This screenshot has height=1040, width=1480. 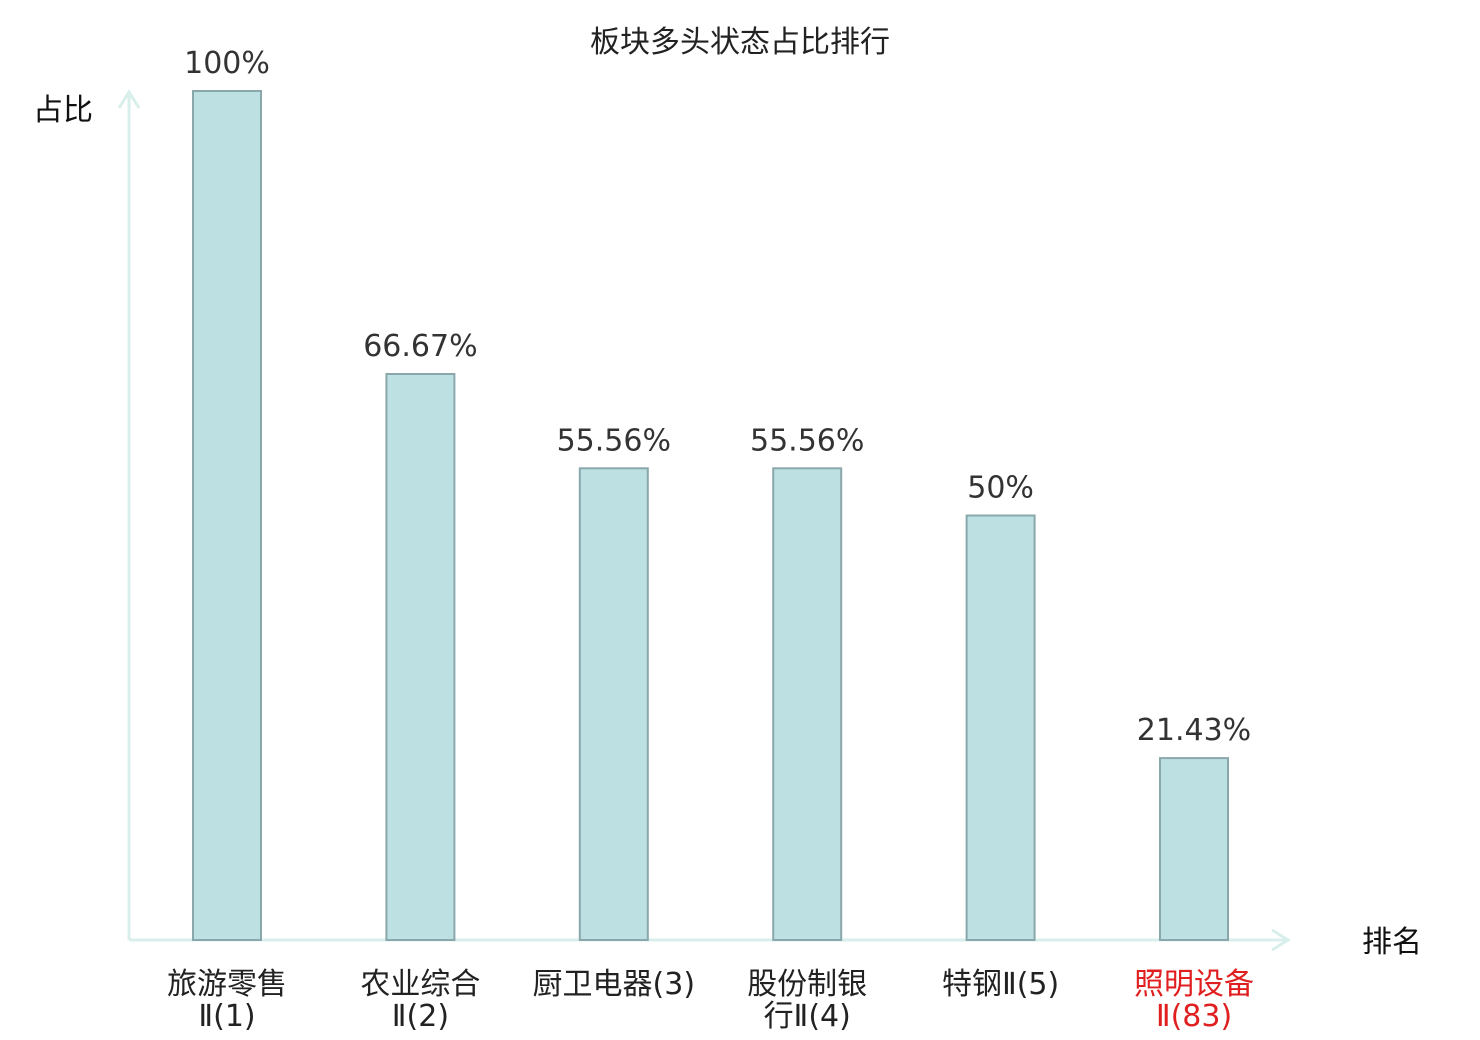 I want to click on x-axis, so click(x=710, y=940).